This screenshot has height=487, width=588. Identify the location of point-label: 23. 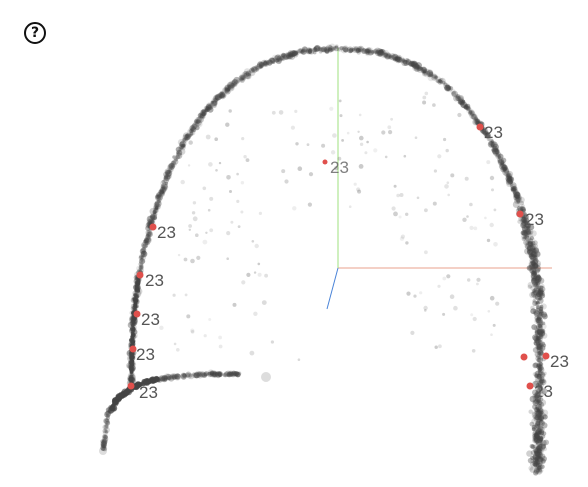
(493, 132).